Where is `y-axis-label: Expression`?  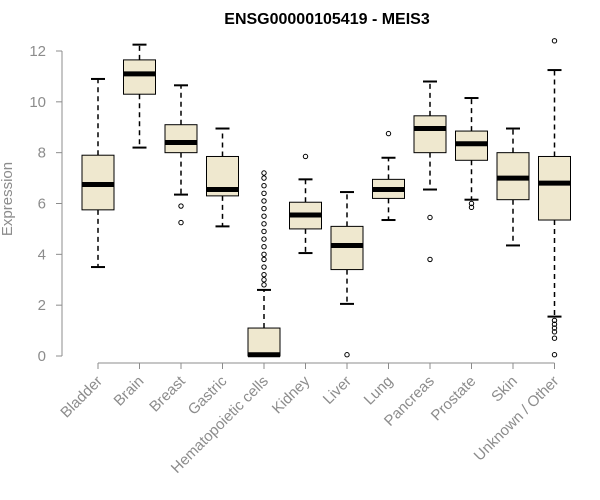
y-axis-label: Expression is located at coordinates (8, 199).